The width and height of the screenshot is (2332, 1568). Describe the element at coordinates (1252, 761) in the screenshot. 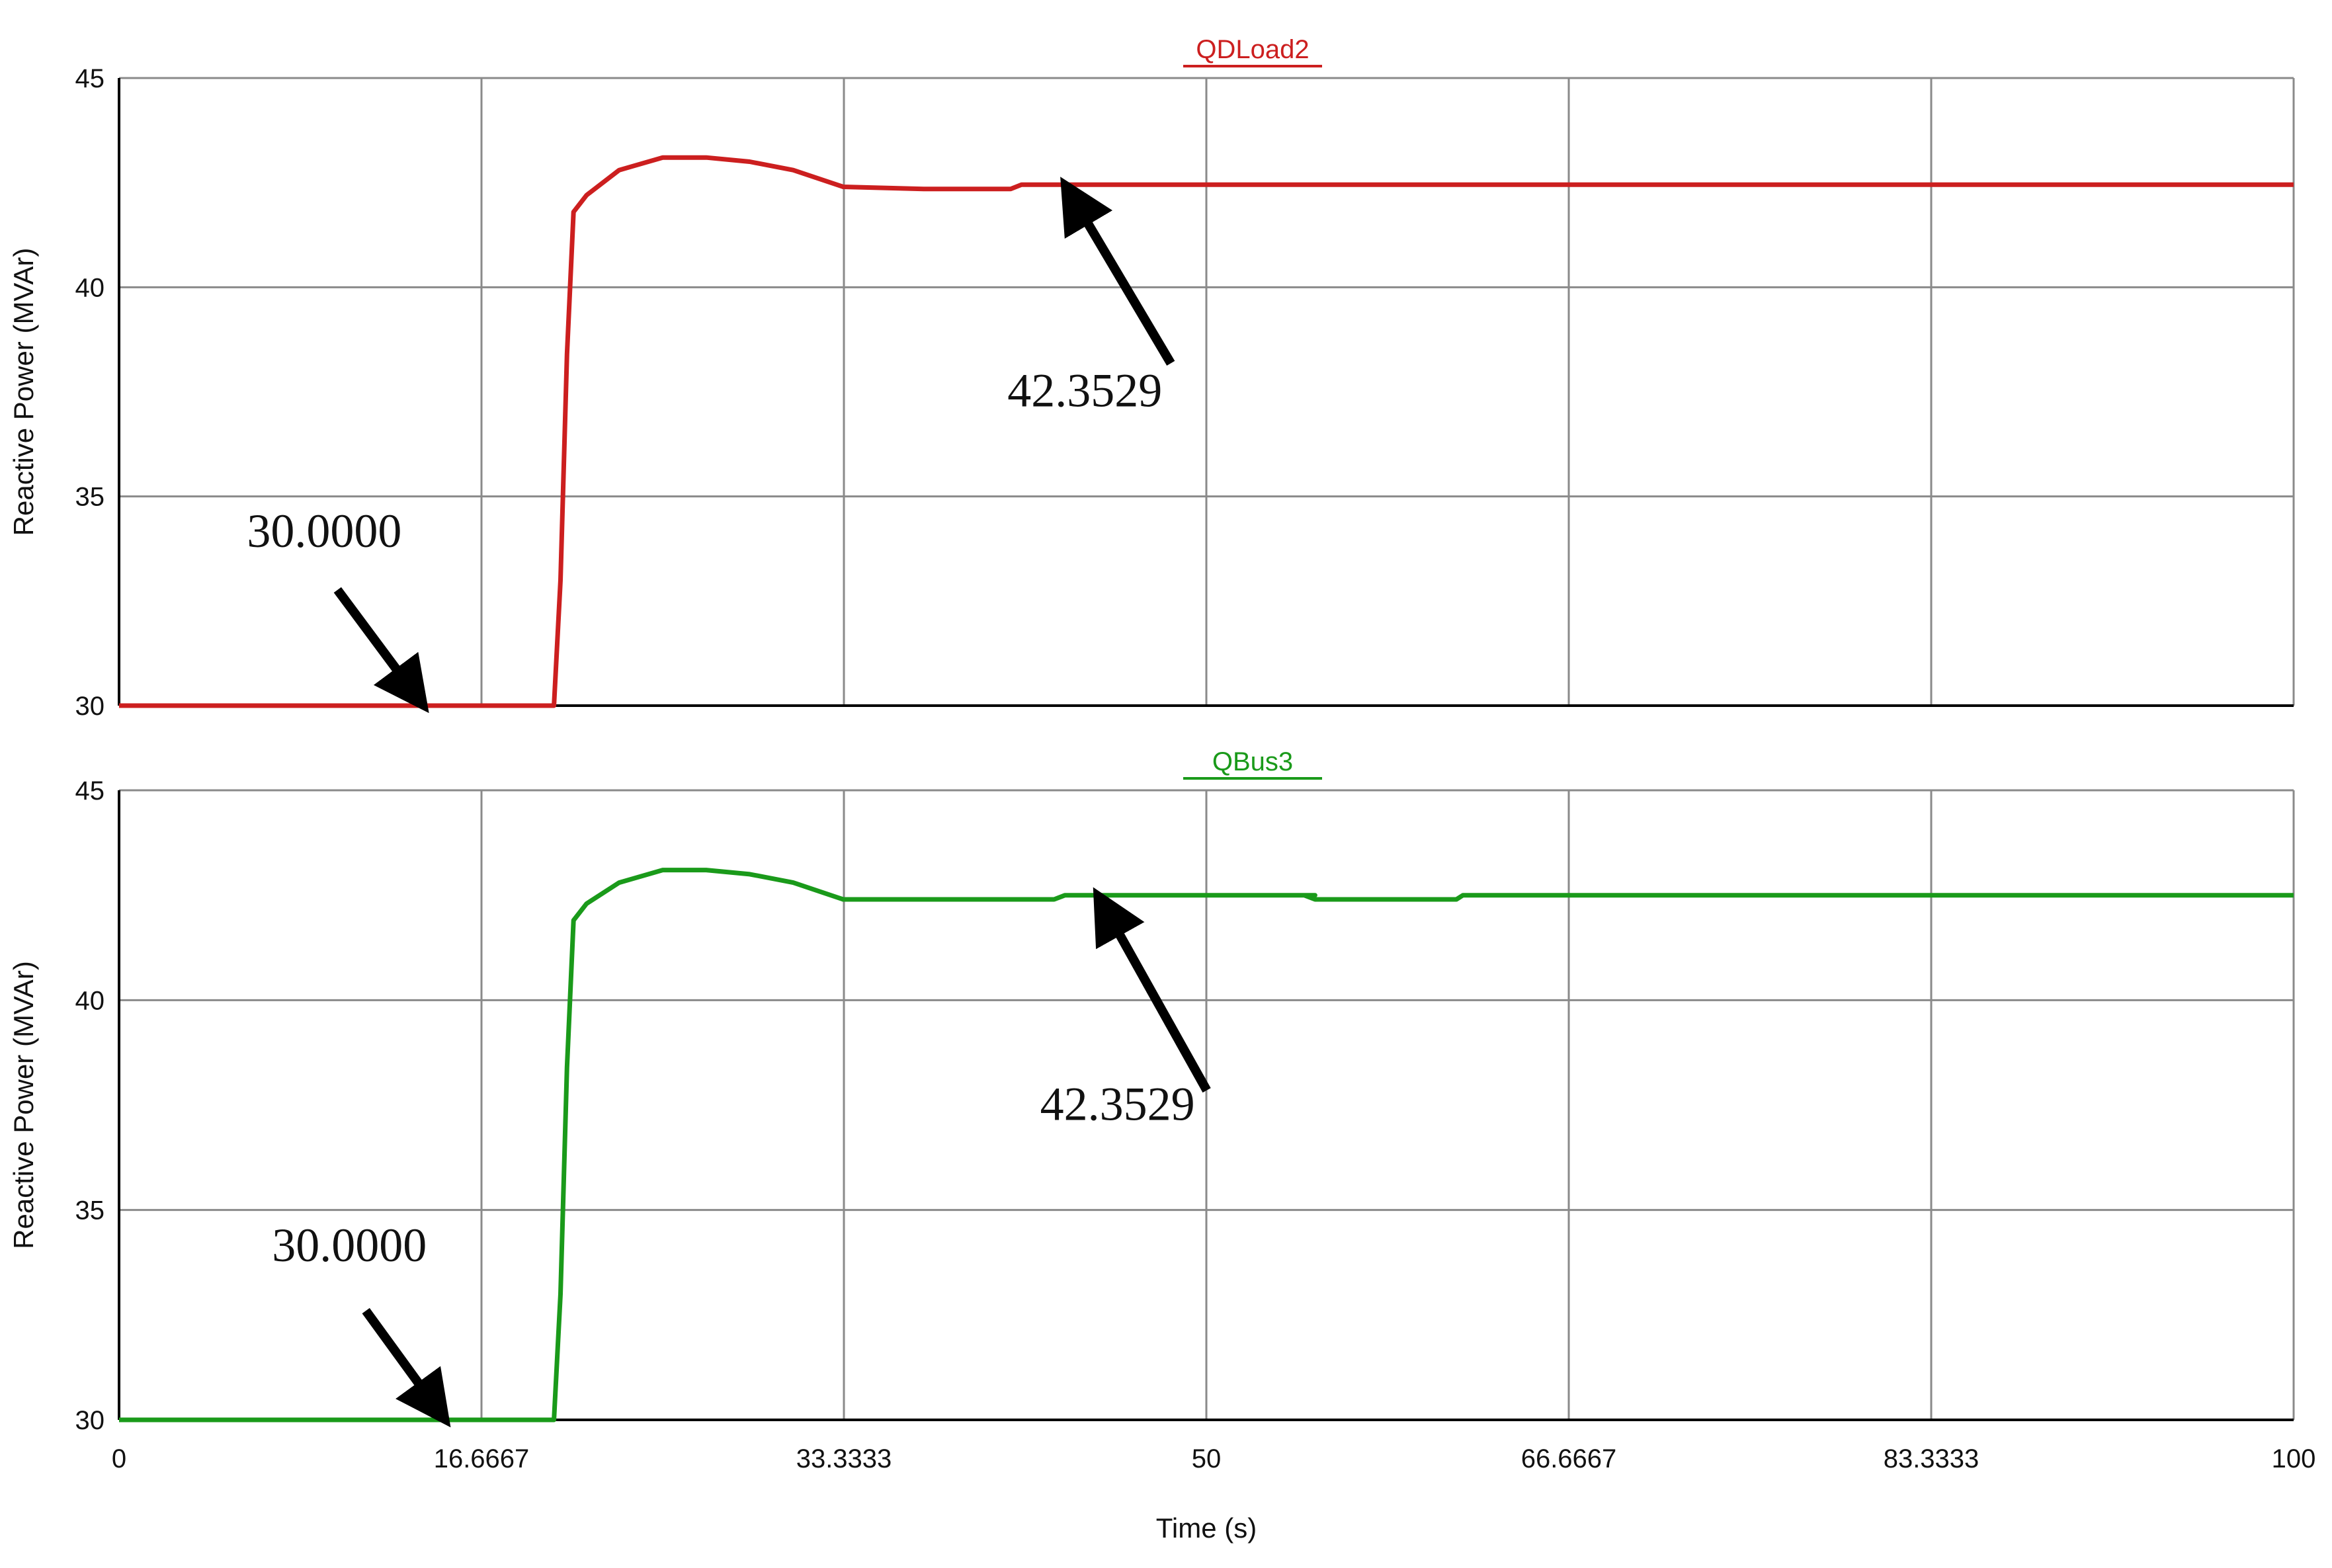

I see `chart-title: QBus3` at that location.